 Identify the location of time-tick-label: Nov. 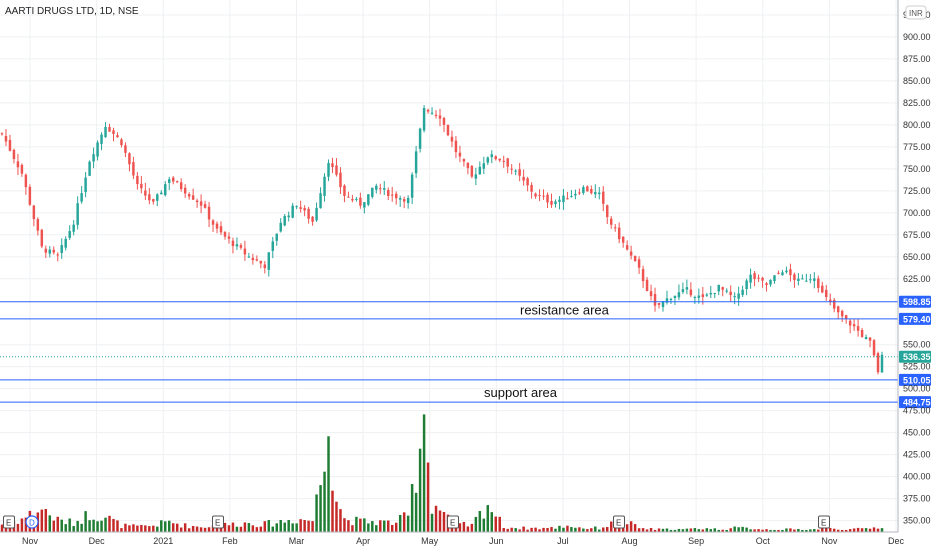
(30, 541).